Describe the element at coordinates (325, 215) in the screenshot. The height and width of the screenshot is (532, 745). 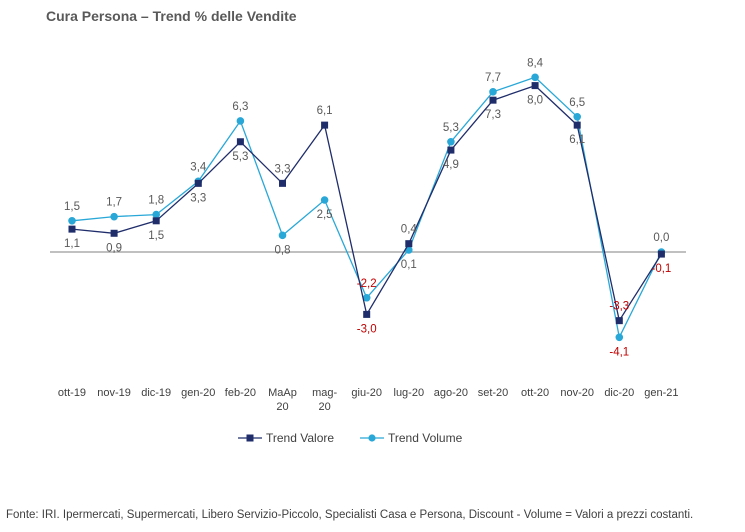
I see `data-label-volume: 2,5` at that location.